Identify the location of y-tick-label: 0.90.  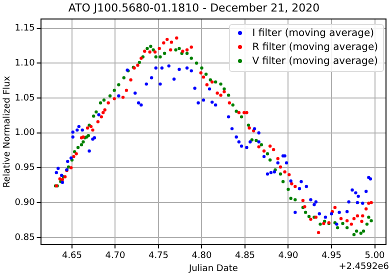
(25, 203).